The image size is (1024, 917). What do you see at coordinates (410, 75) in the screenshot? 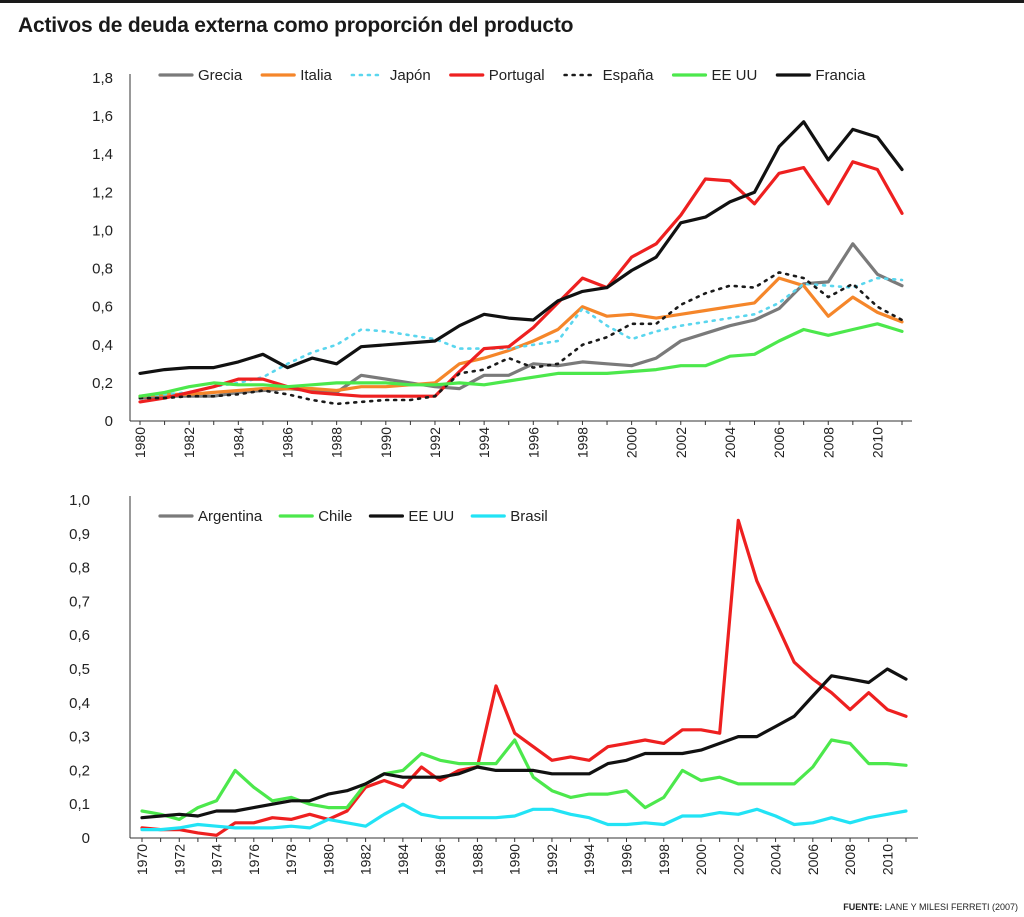
I see `legend-label: Japón` at bounding box center [410, 75].